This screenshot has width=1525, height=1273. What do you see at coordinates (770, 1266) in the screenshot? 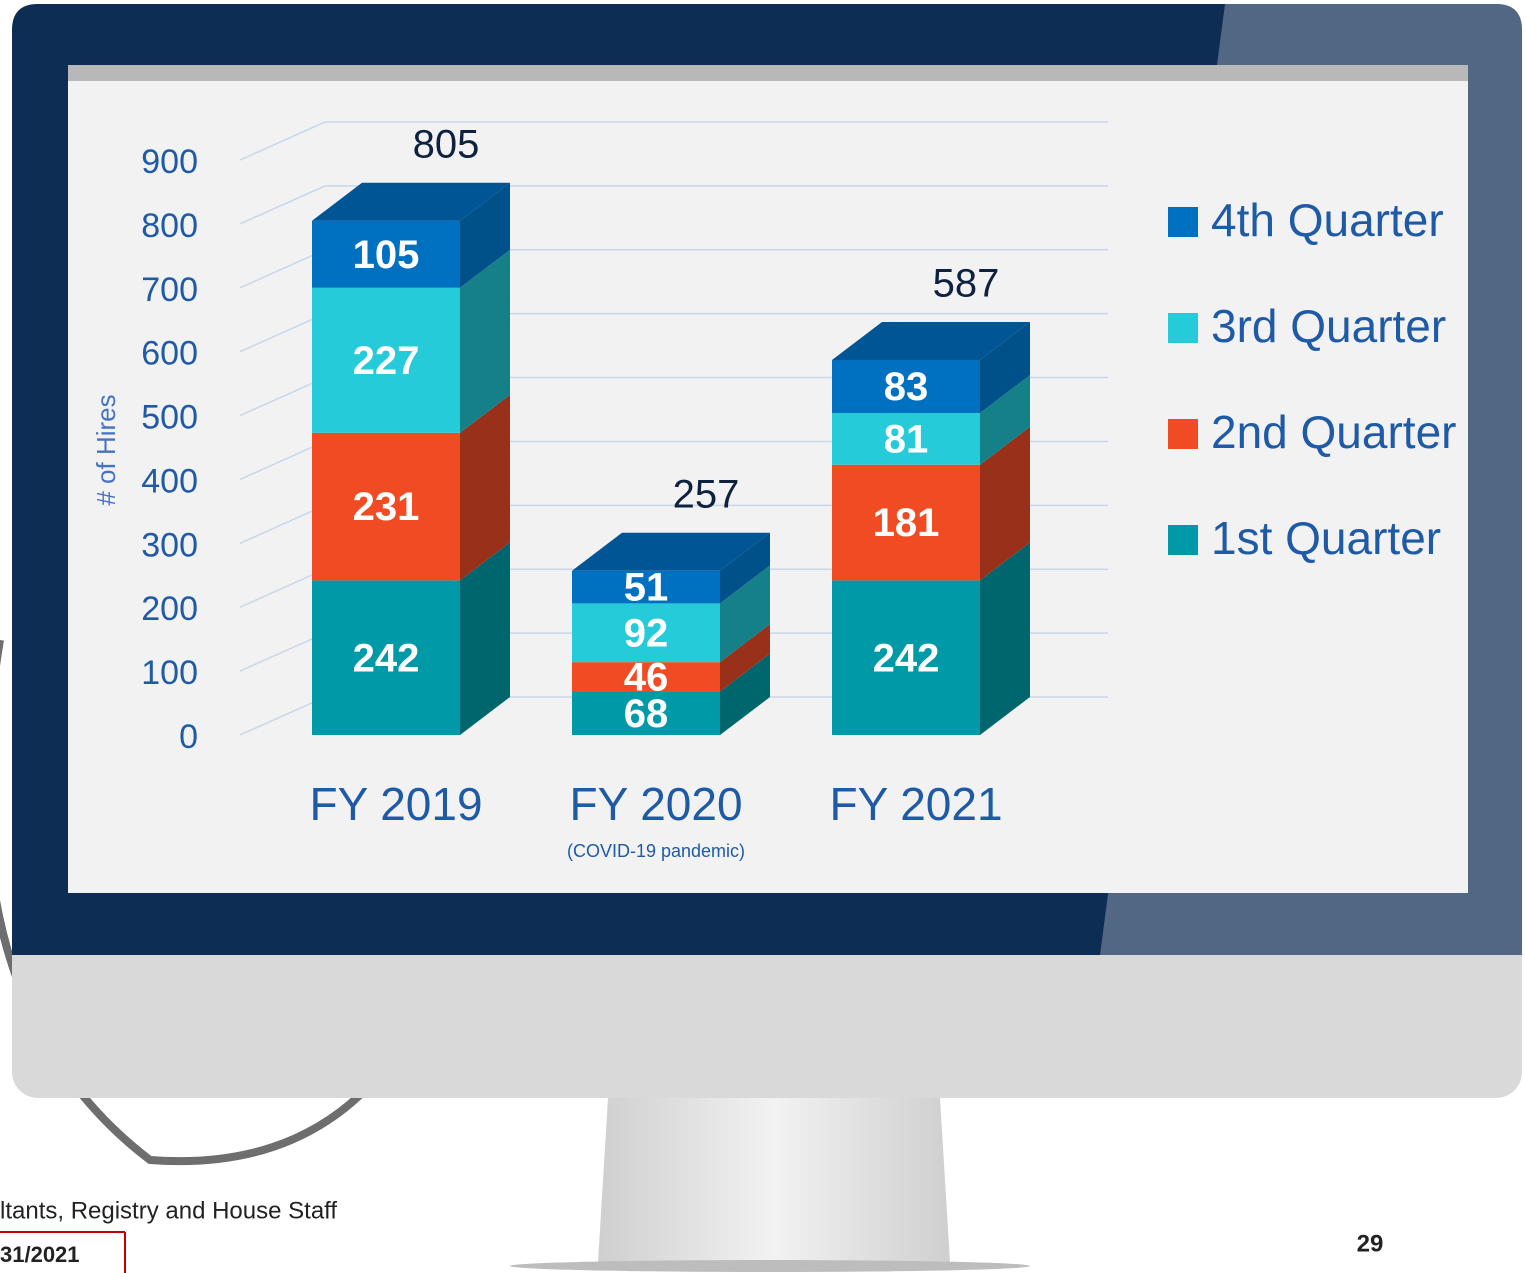
I see `stand-base` at bounding box center [770, 1266].